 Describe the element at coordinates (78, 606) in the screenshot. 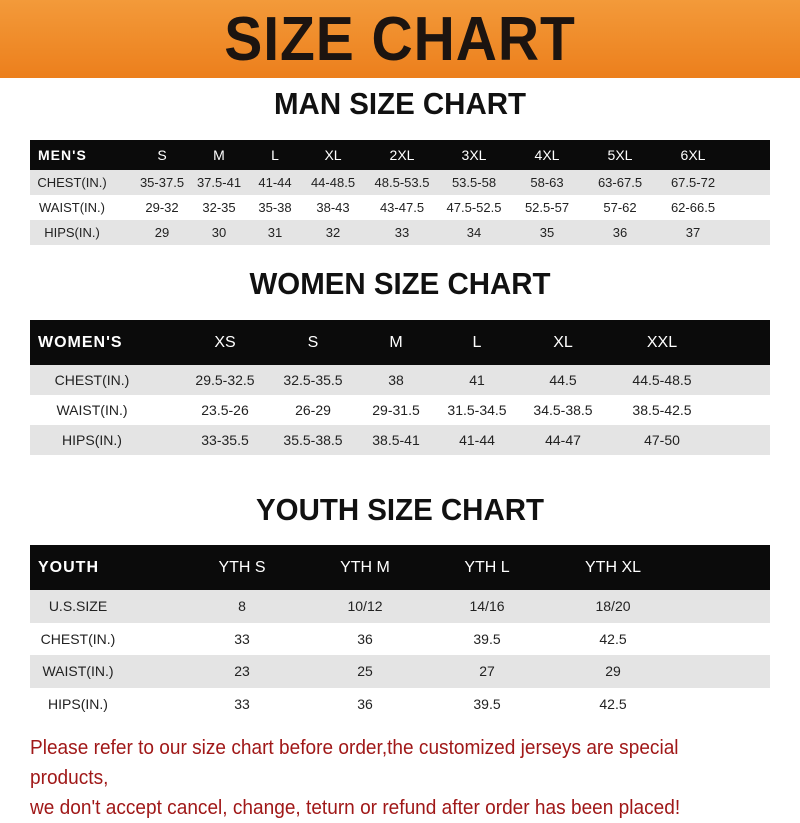

I see `measurement-label: U.S.SIZE` at that location.